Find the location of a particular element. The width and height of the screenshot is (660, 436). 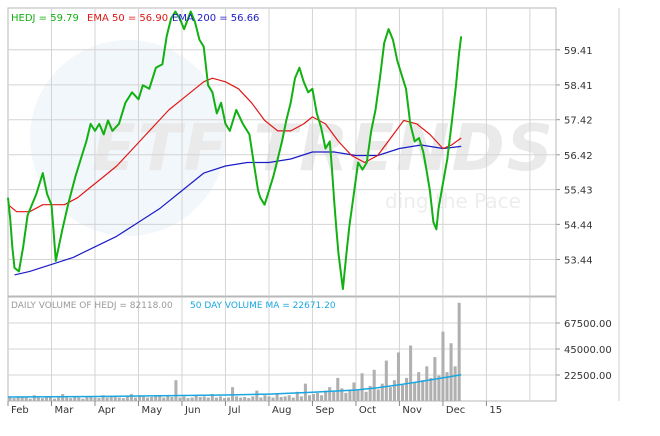

legend-daily-volume: DAILY VOLUME OF HEDJ = 82118.00 is located at coordinates (92, 306).